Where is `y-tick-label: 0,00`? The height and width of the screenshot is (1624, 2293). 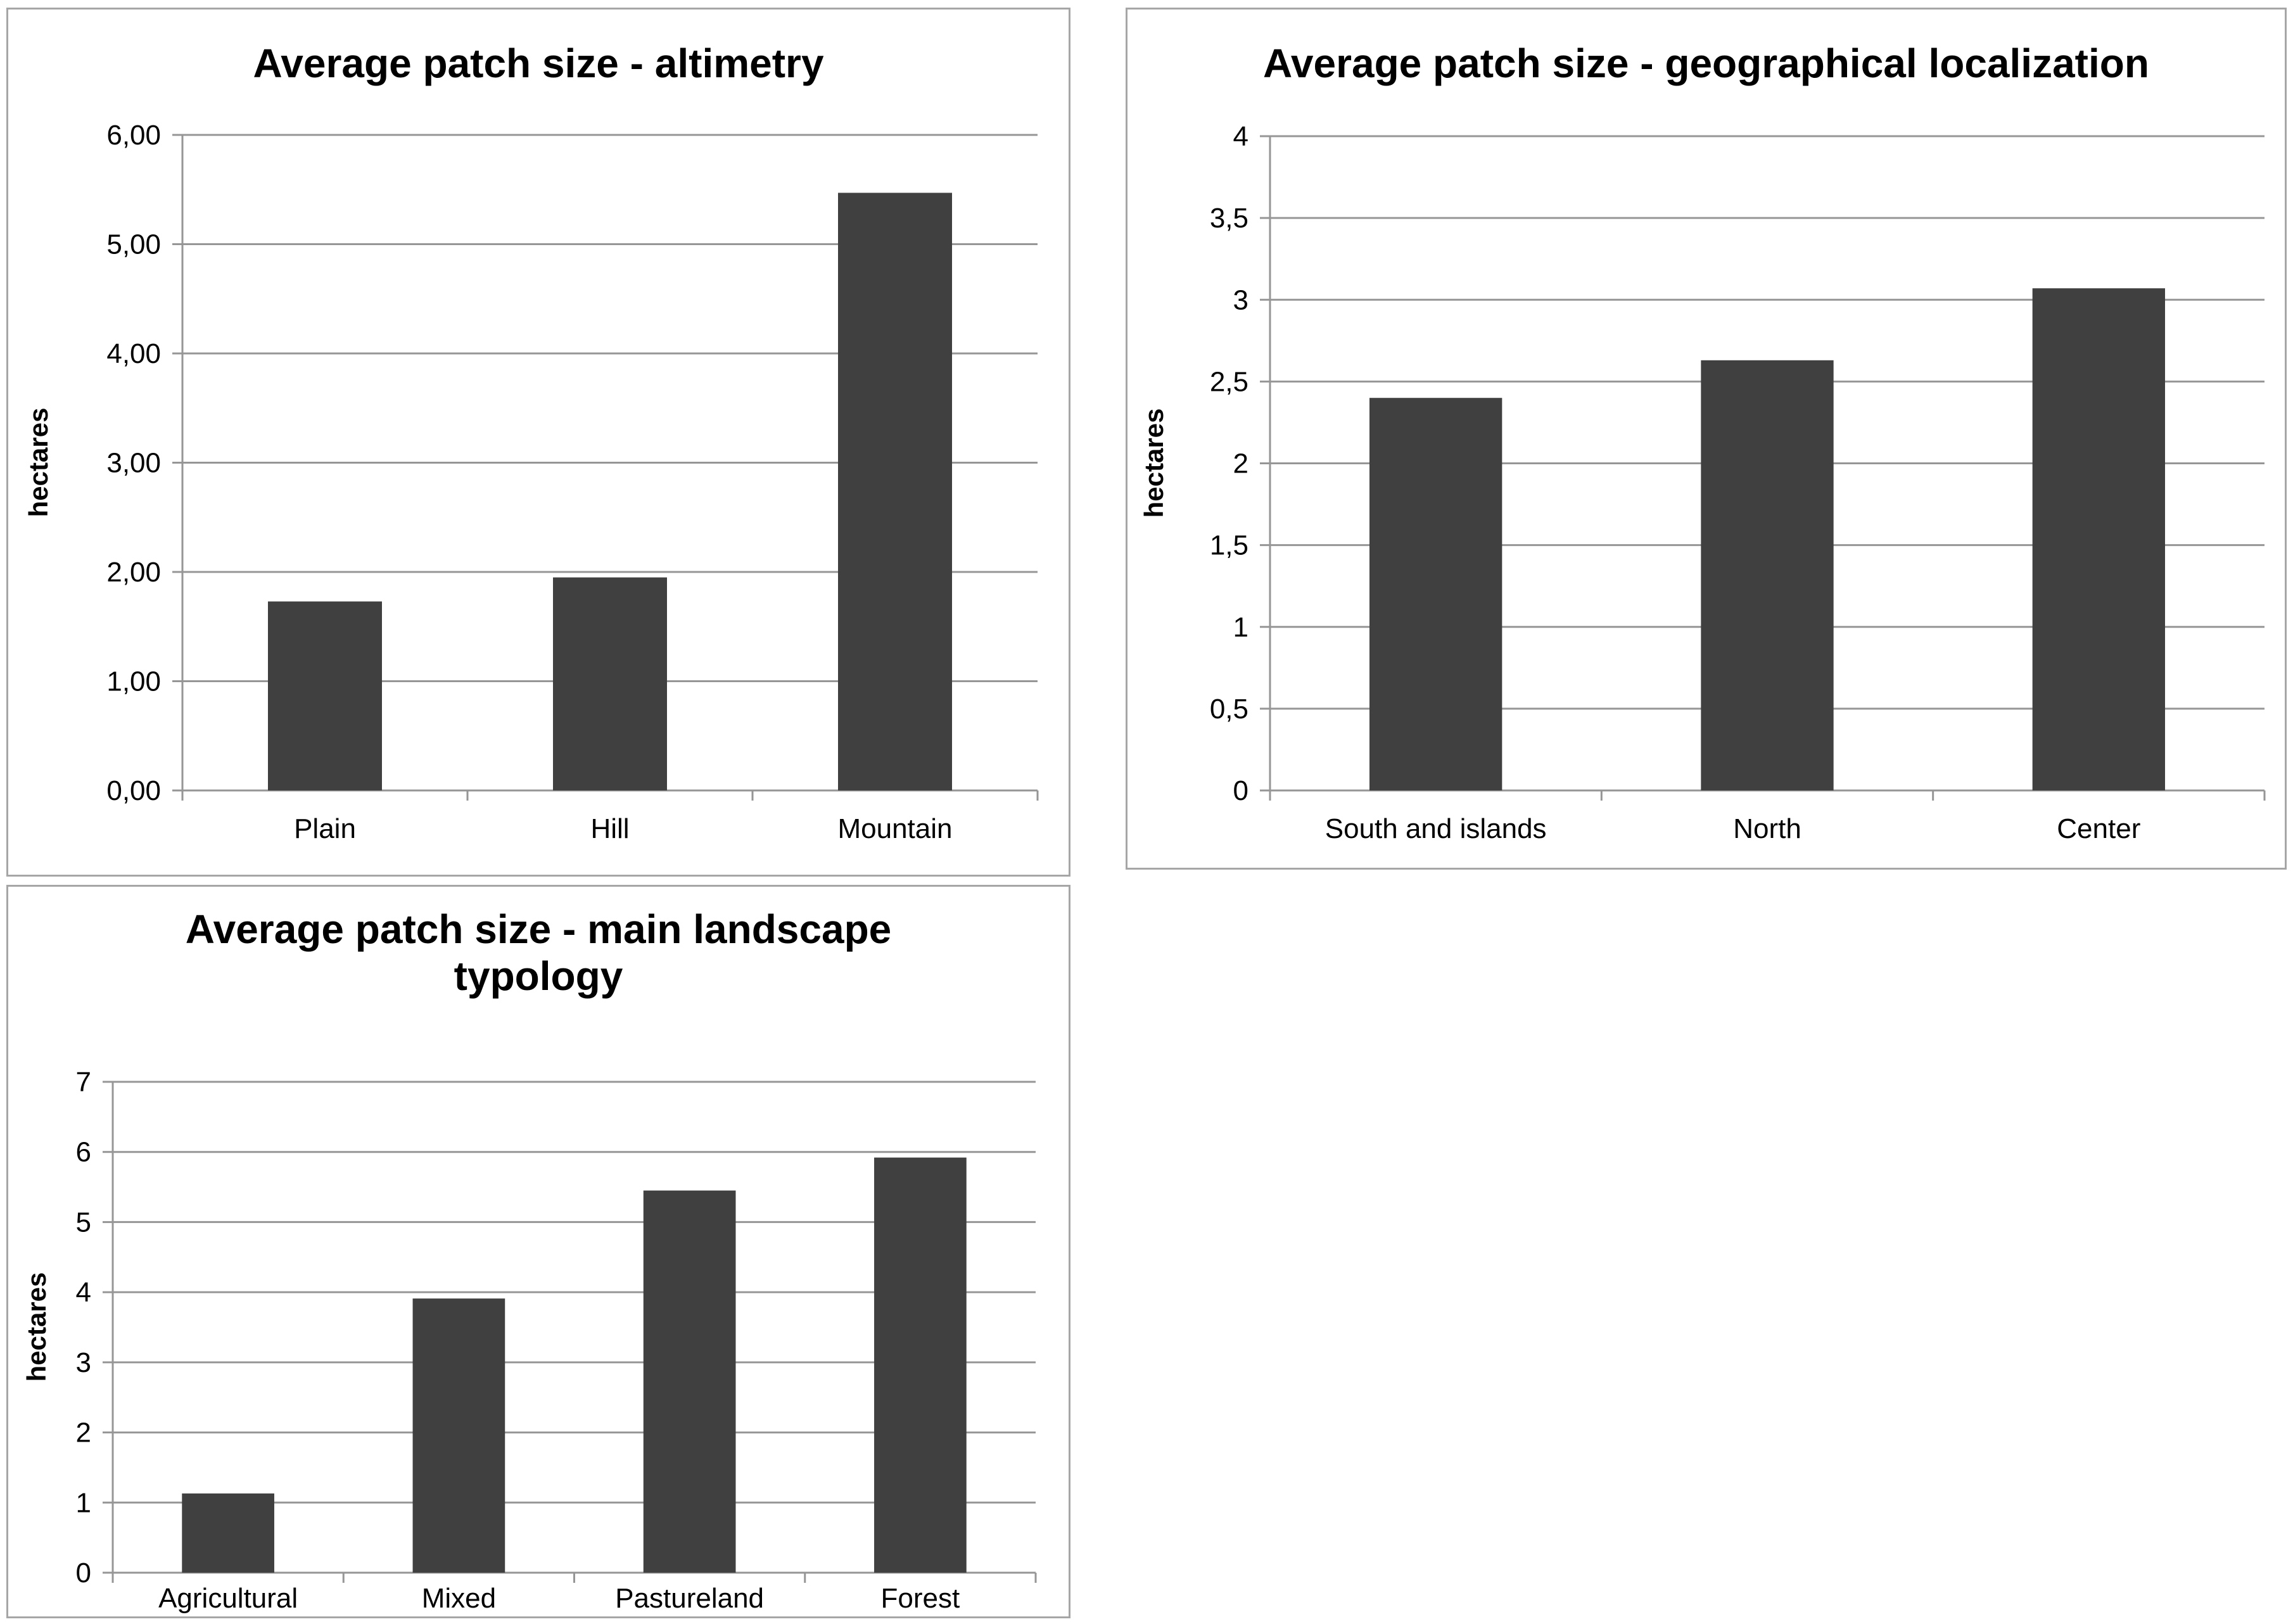
y-tick-label: 0,00 is located at coordinates (133, 790).